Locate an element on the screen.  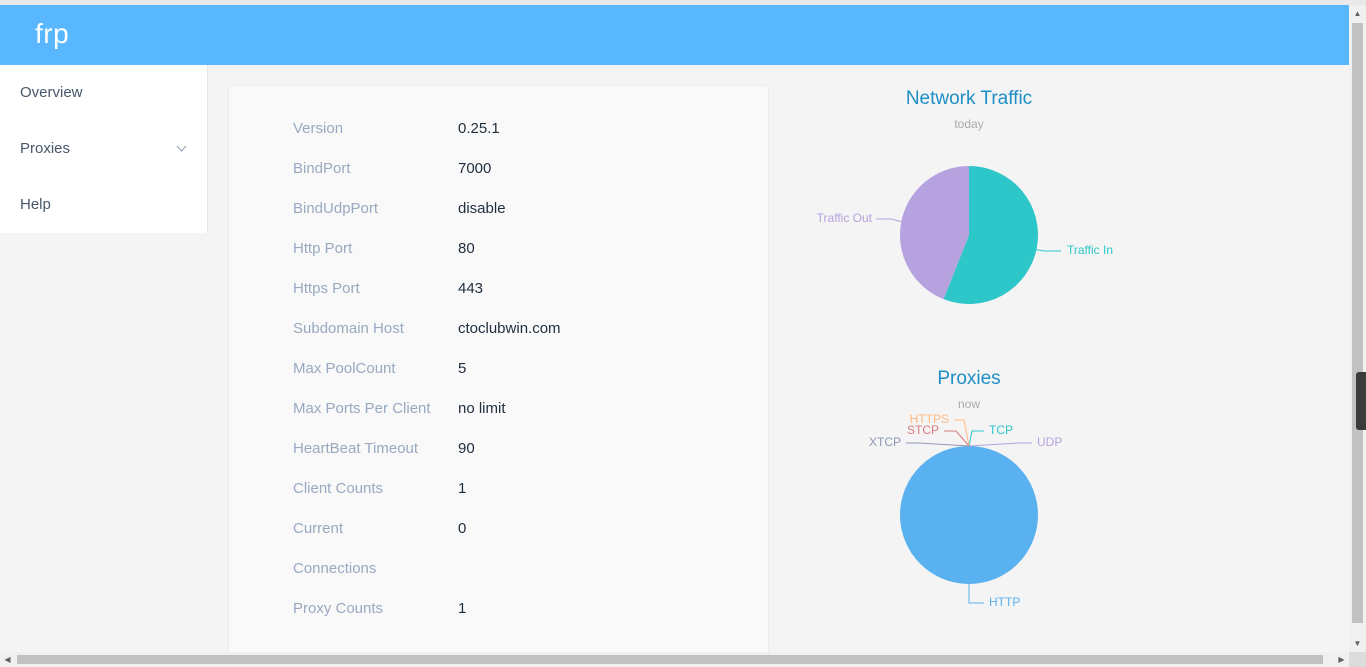
vertical-scrollbar: ▲ ▼ is located at coordinates (1357, 328).